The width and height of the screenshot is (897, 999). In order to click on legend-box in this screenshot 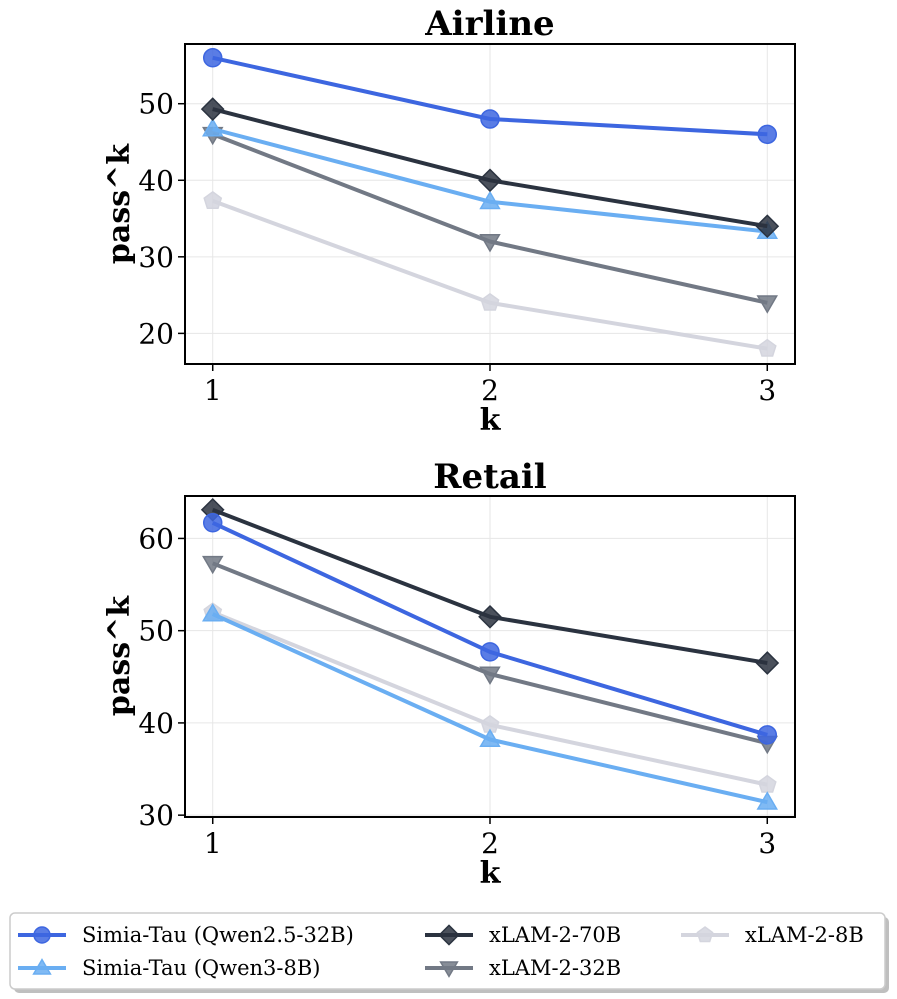, I will do `click(447, 951)`.